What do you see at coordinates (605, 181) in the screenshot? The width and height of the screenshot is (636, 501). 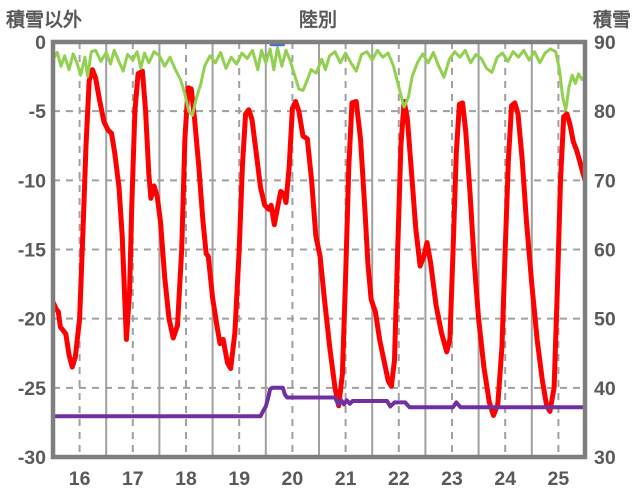 I see `right-axis-tick: 70` at bounding box center [605, 181].